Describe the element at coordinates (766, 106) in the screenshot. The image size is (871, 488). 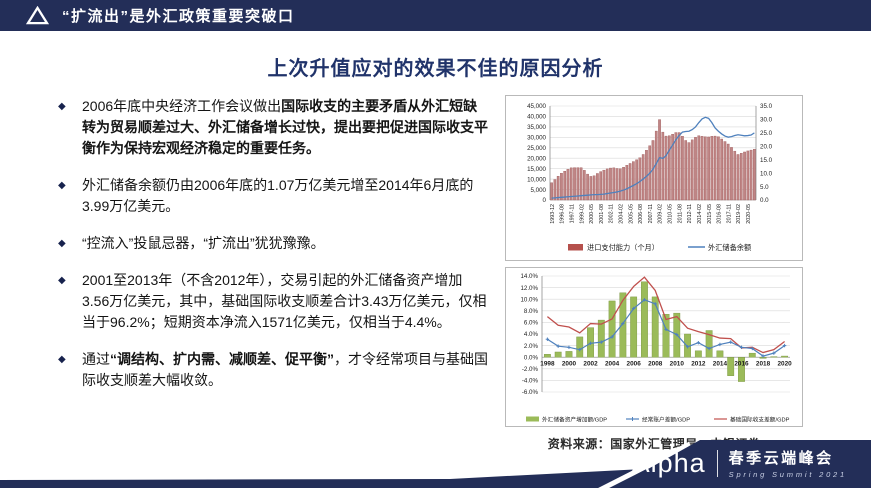
I see `svg-text: 35.0` at that location.